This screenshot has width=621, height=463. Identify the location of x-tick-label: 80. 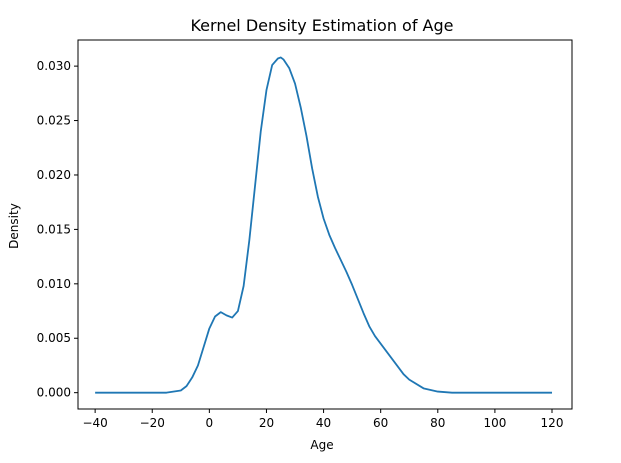
(437, 423).